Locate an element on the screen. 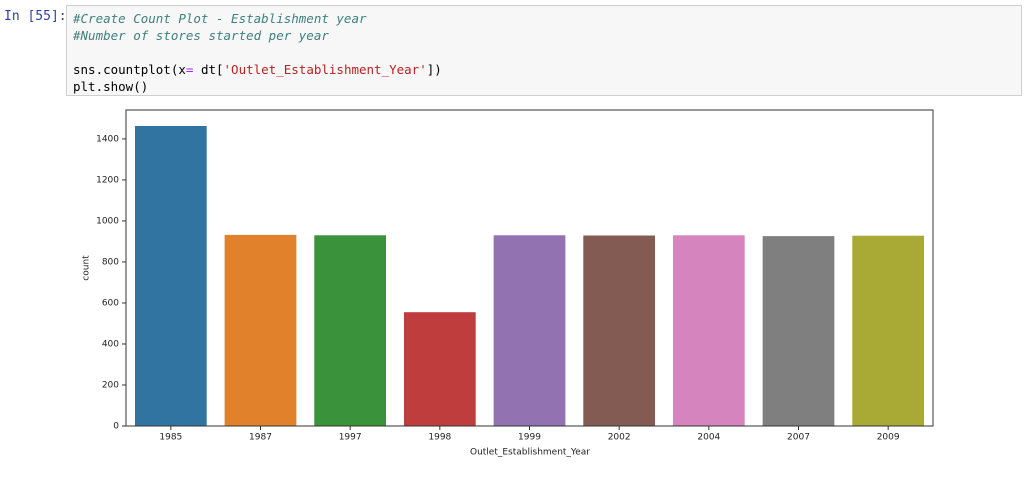 The image size is (1024, 480). y-tick-label: 200 is located at coordinates (110, 385).